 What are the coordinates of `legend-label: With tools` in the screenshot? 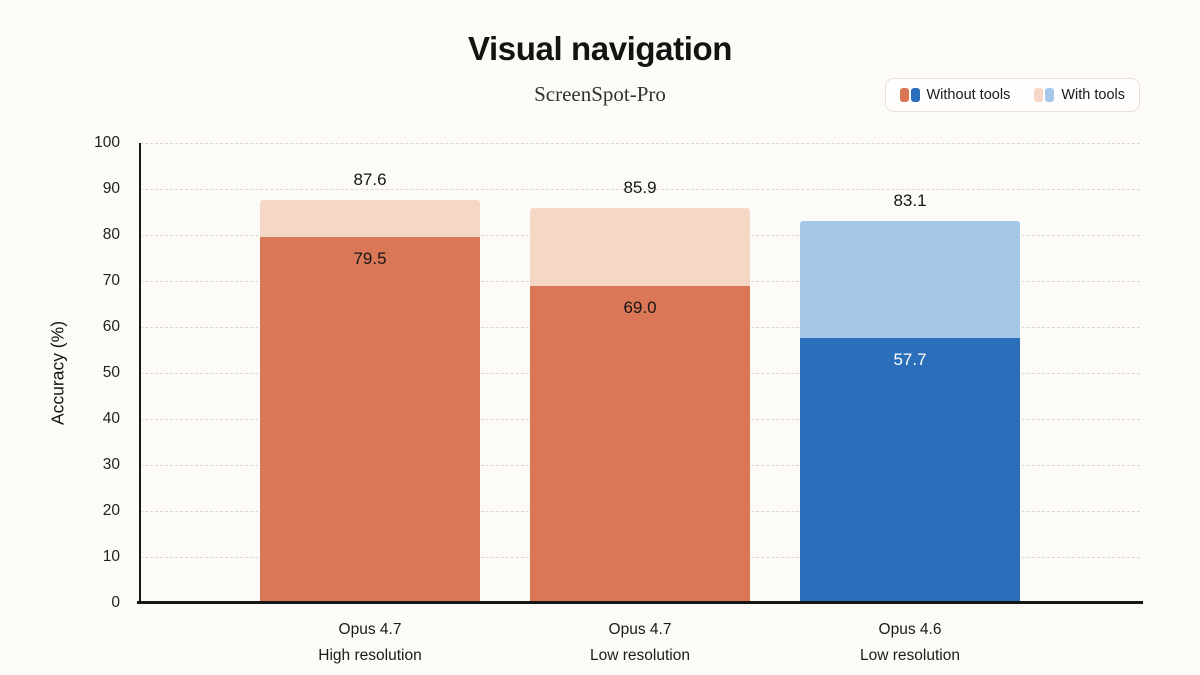 It's located at (1093, 95).